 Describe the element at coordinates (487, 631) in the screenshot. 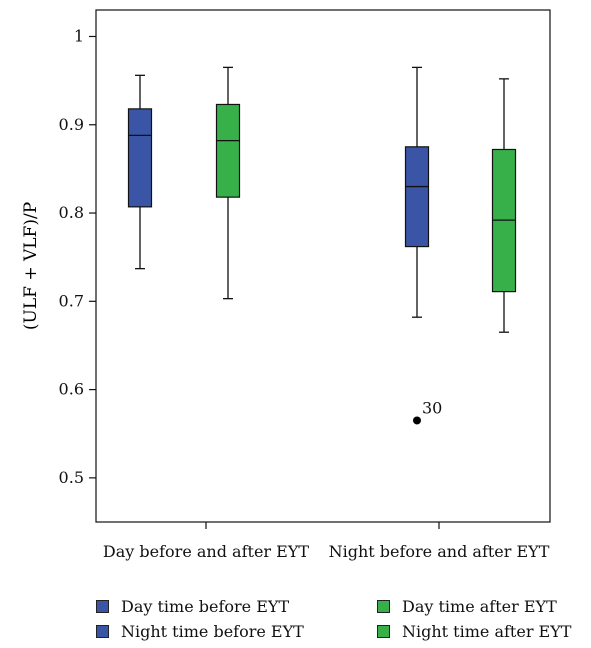

I see `legend-label: Night time after EYT` at that location.